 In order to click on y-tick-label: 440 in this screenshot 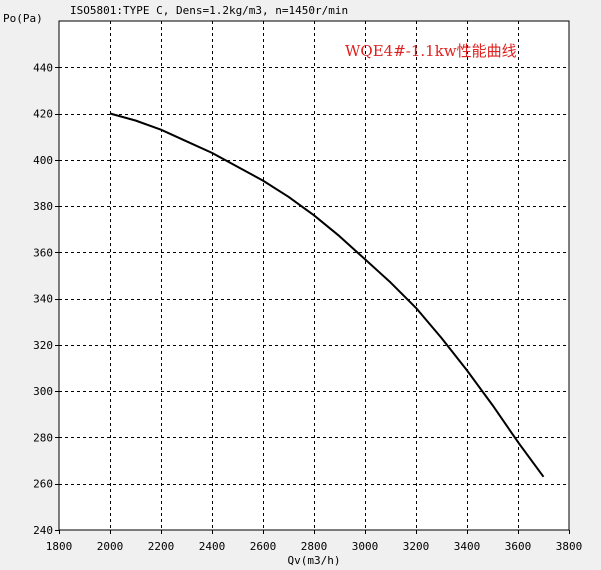, I will do `click(43, 67)`.